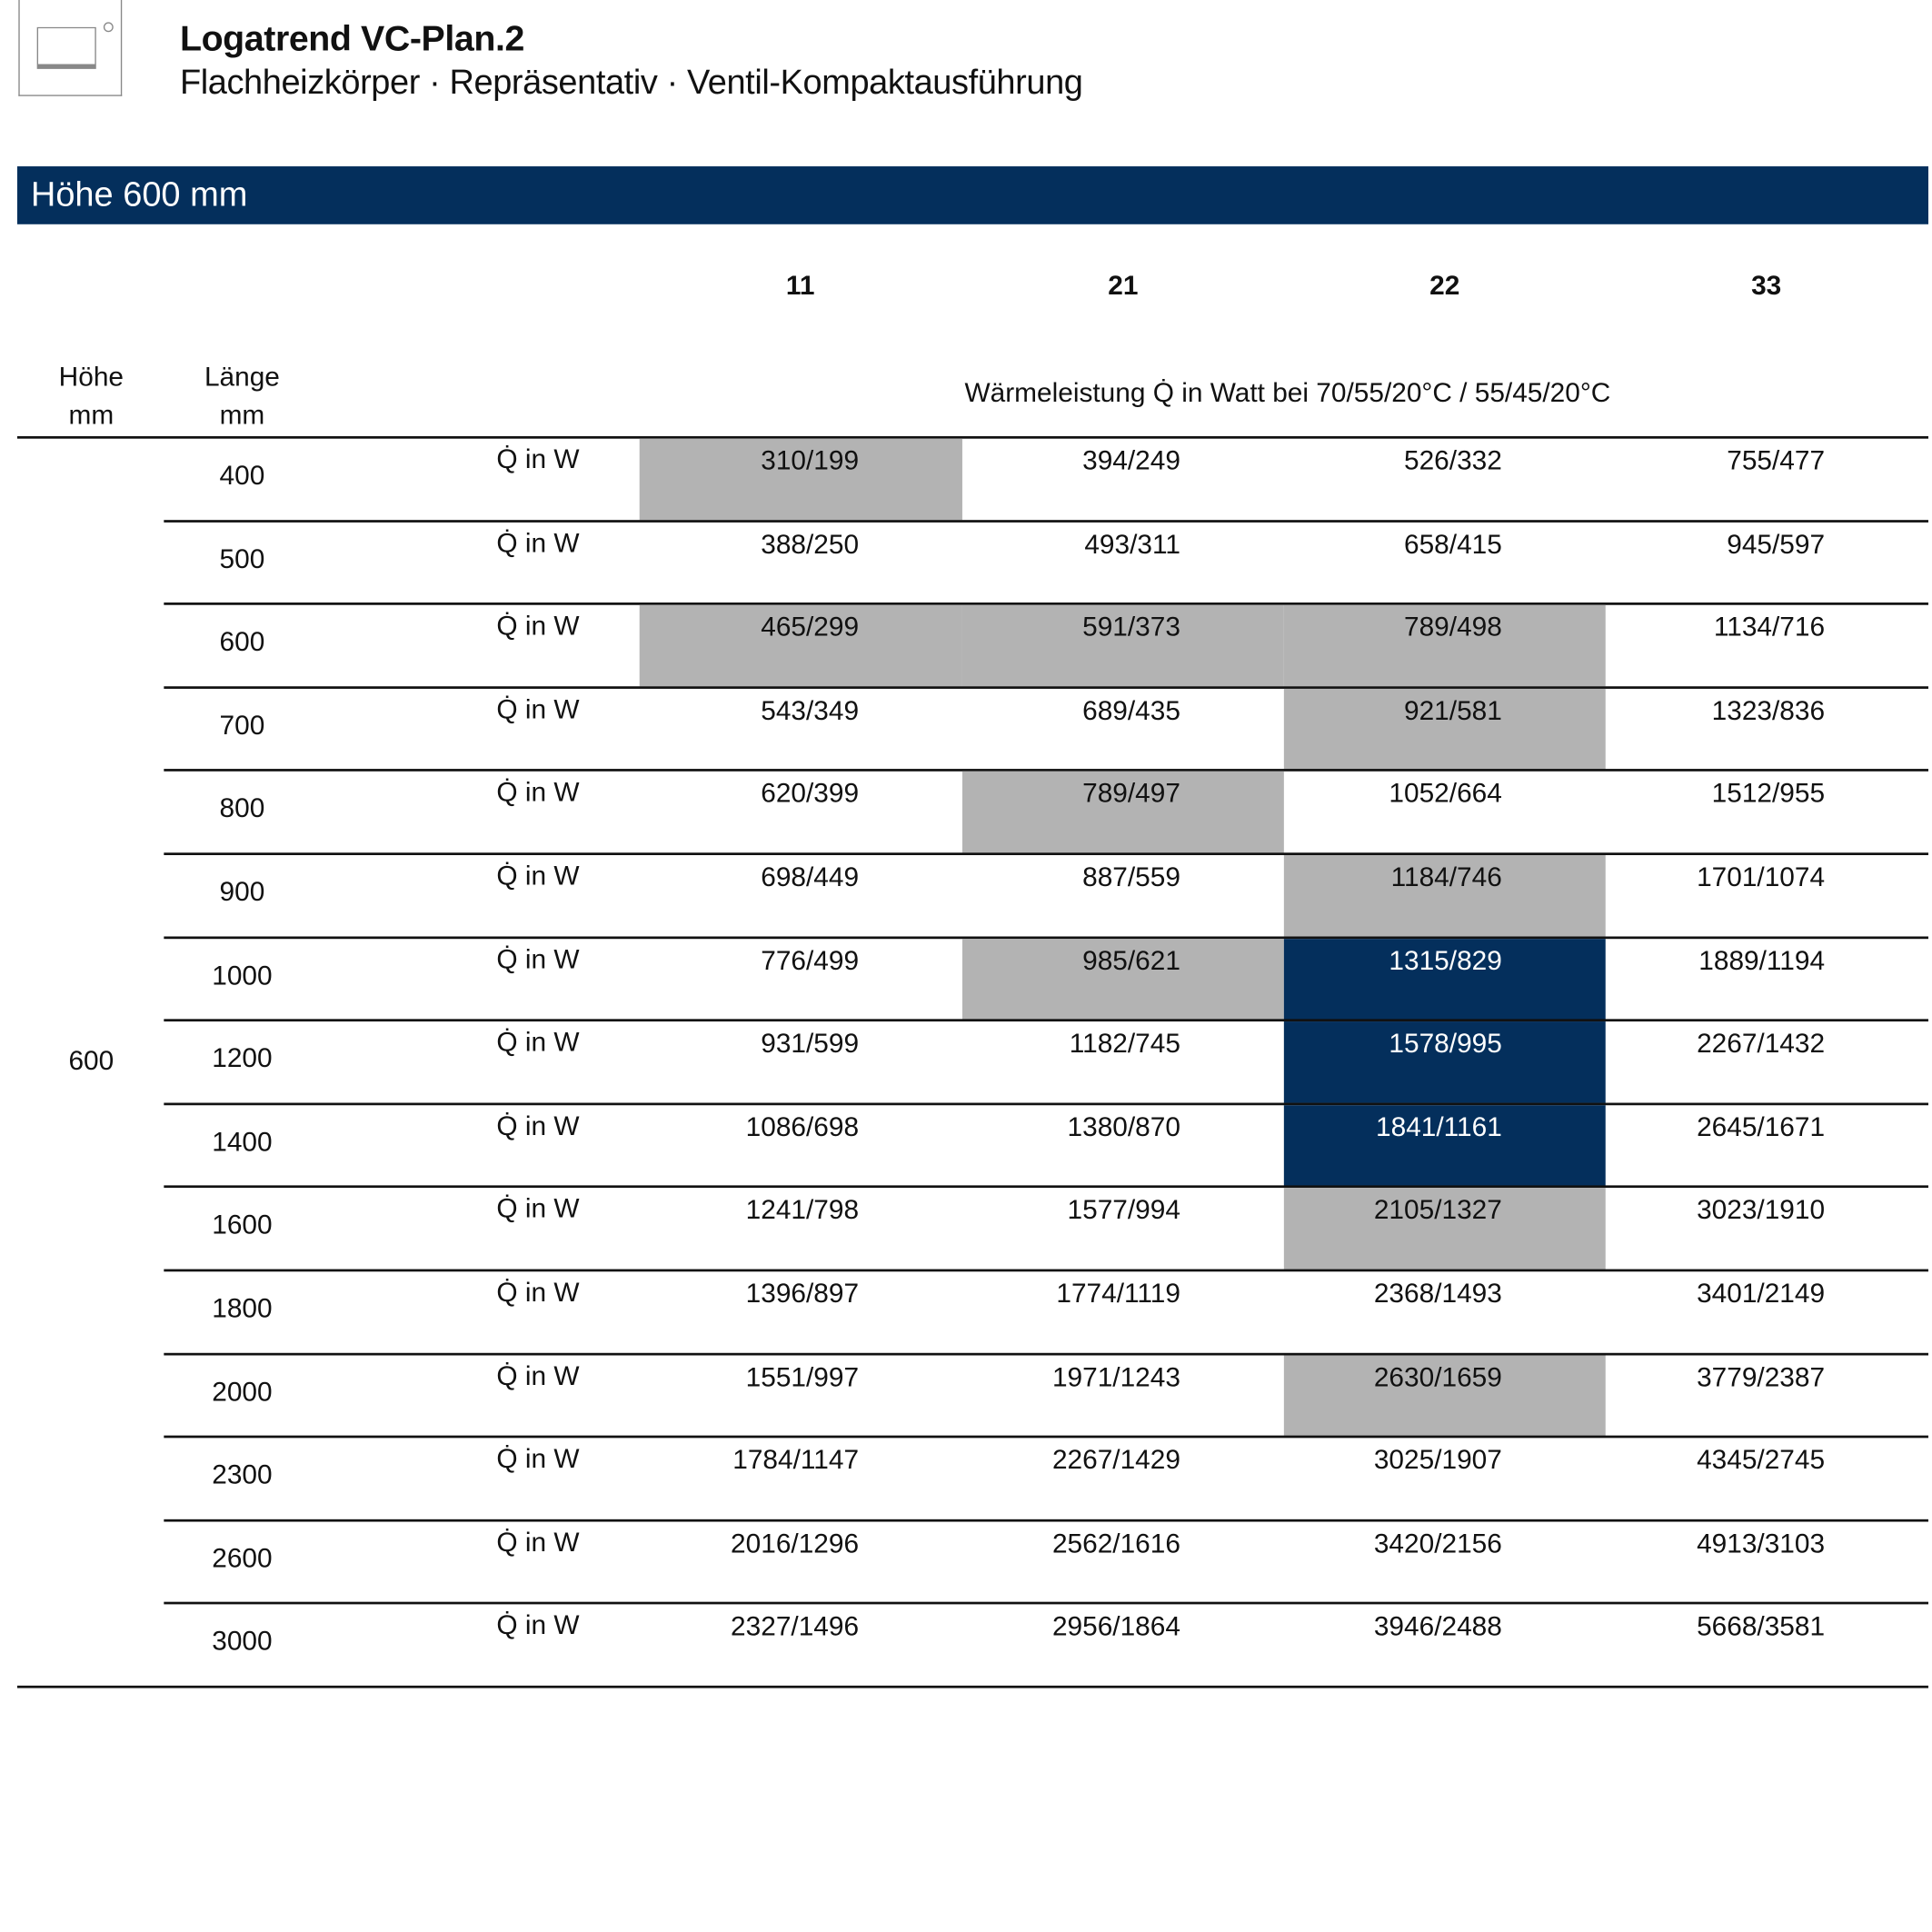 The width and height of the screenshot is (1932, 1932). Describe the element at coordinates (810, 1044) in the screenshot. I see `value-cell-type-11: 931/599` at that location.